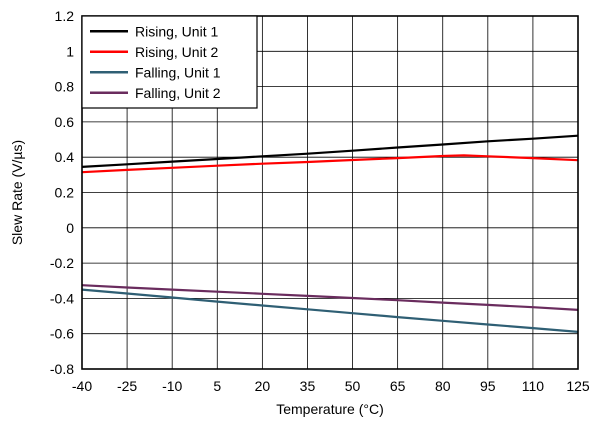 This screenshot has height=421, width=596. I want to click on legend-label-2: Rising, Unit 2, so click(176, 52).